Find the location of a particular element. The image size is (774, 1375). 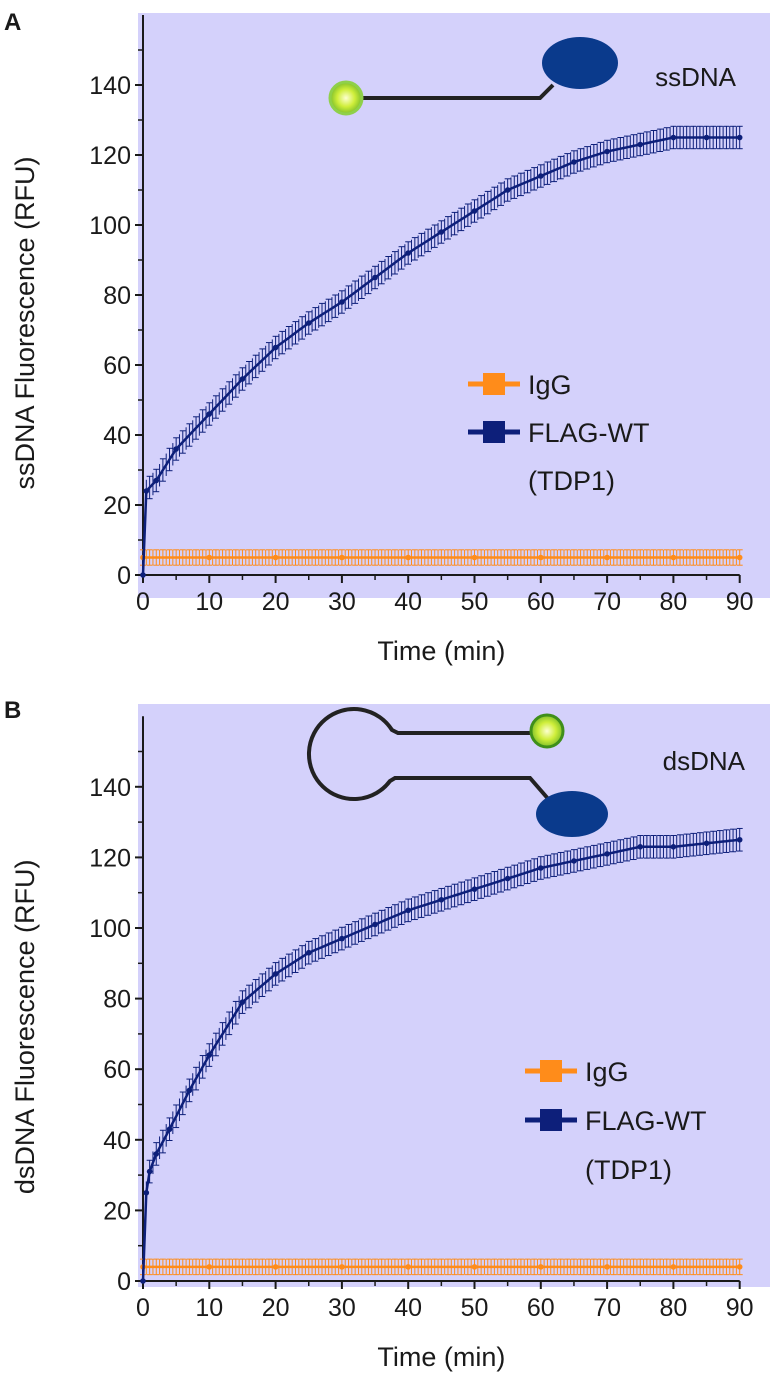

y-tick-label: 80 is located at coordinates (117, 296).